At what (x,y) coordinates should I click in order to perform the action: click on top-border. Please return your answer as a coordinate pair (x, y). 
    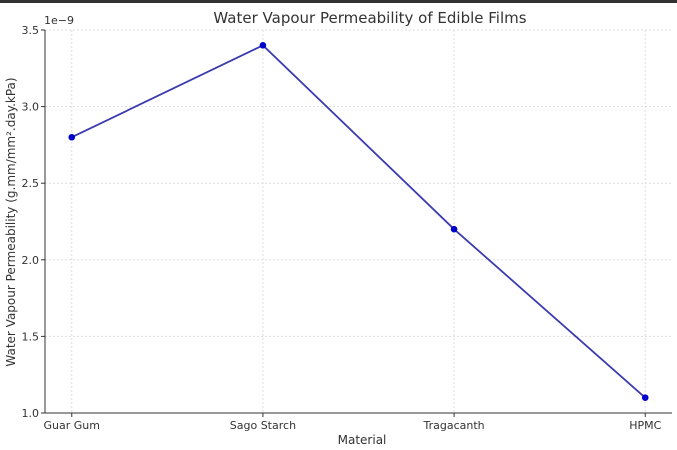
    Looking at the image, I should click on (338, 1).